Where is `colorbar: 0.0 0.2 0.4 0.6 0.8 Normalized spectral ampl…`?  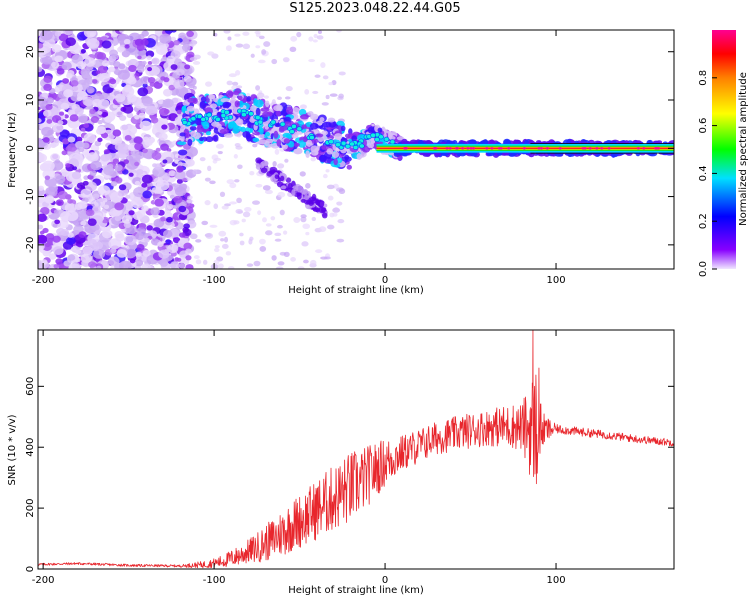 colorbar: 0.0 0.2 0.4 0.6 0.8 Normalized spectral ampl… is located at coordinates (723, 153).